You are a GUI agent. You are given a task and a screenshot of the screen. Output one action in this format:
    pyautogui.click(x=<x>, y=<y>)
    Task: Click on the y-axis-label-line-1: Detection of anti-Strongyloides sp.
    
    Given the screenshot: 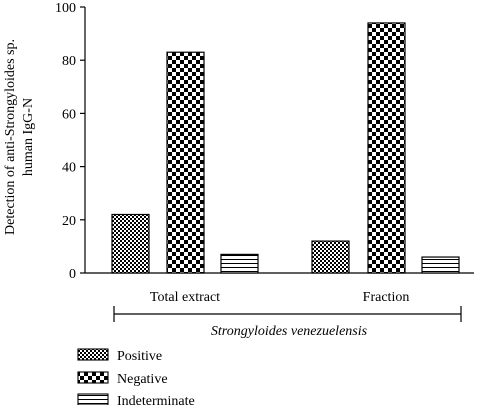 What is the action you would take?
    pyautogui.click(x=10, y=137)
    